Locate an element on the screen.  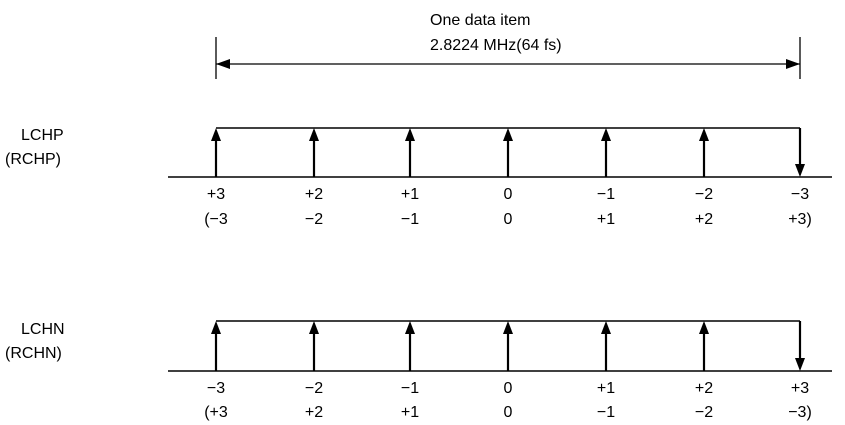
signal-label: LCHP is located at coordinates (42, 135).